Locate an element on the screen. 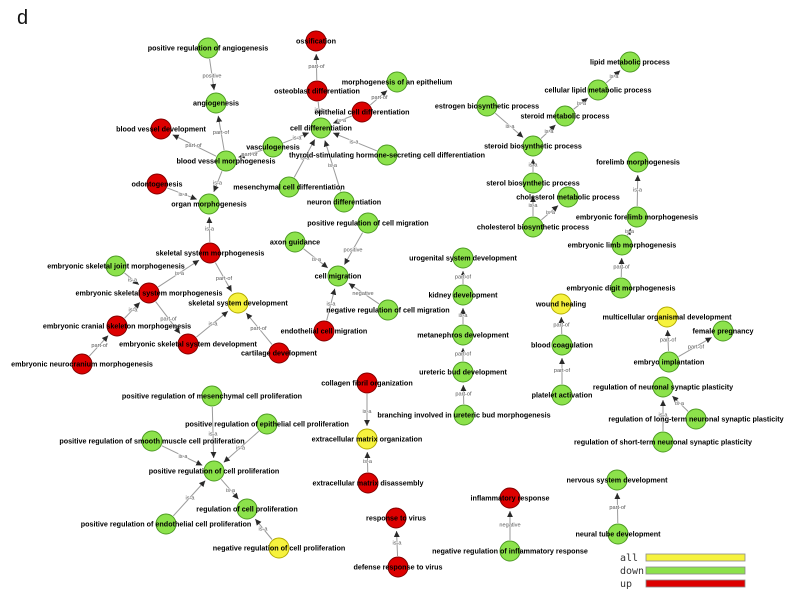 This screenshot has width=803, height=609. go-term-label: blood vessel morphogenesis is located at coordinates (225, 161).